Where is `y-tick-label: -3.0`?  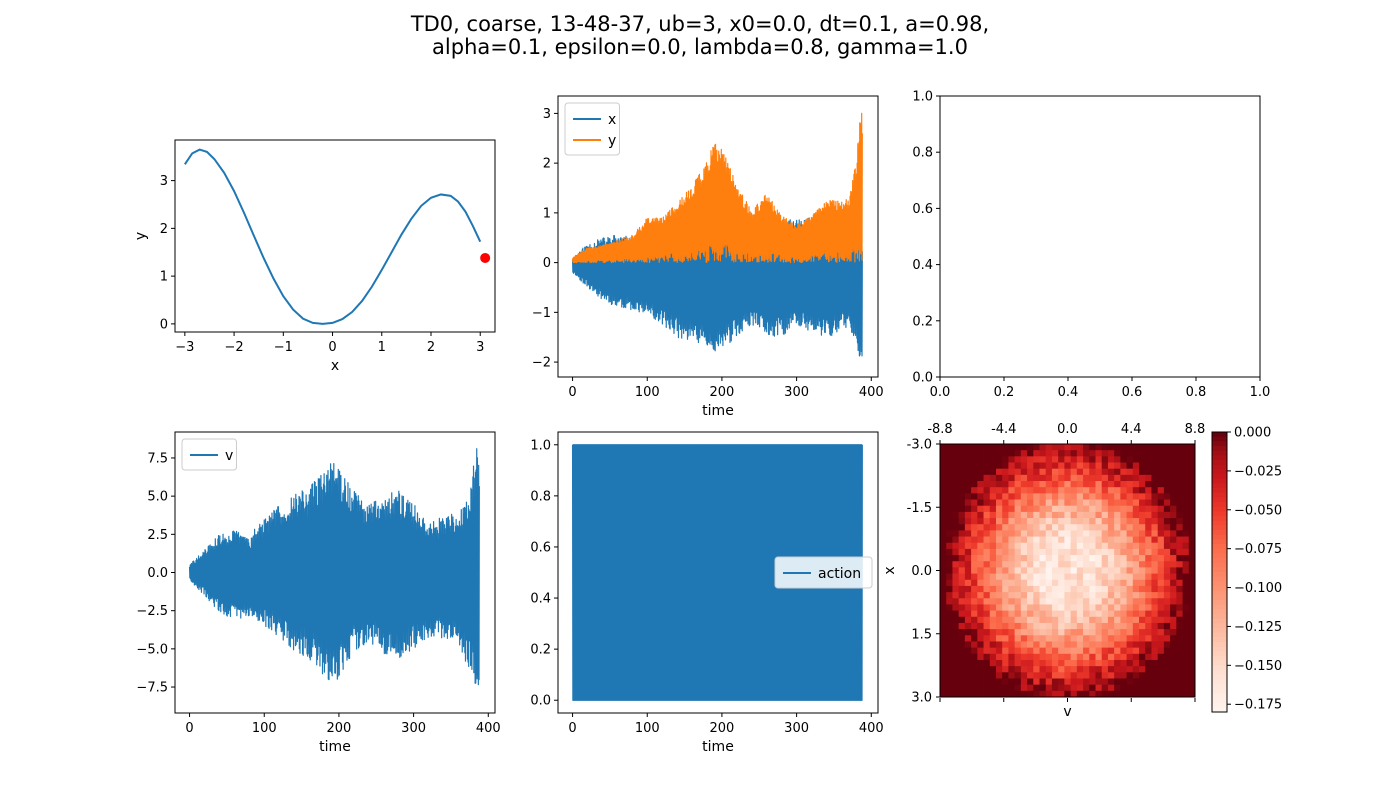
y-tick-label: -3.0 is located at coordinates (919, 445).